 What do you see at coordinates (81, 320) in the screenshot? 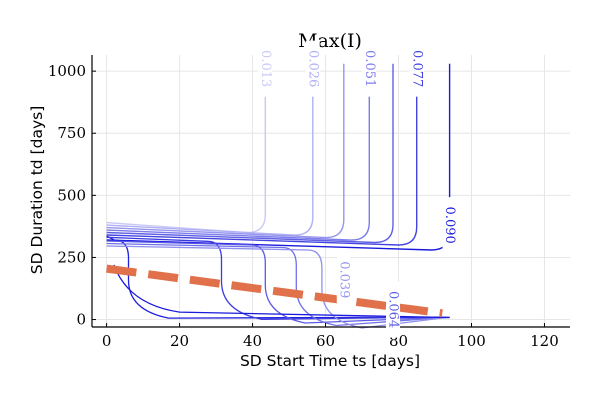
I see `y-tick-label: 0` at bounding box center [81, 320].